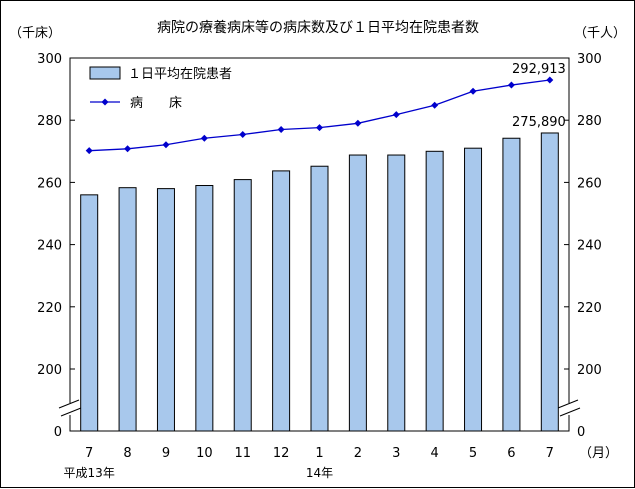  I want to click on right-axis-unit: （千人）, so click(600, 33).